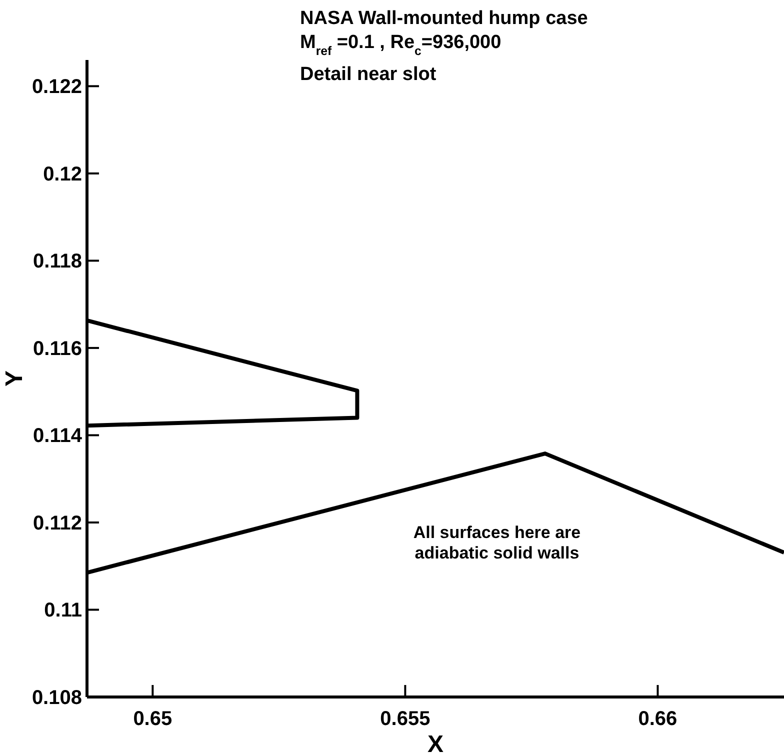 This screenshot has height=756, width=784. I want to click on x-tick-label: 0.655, so click(405, 719).